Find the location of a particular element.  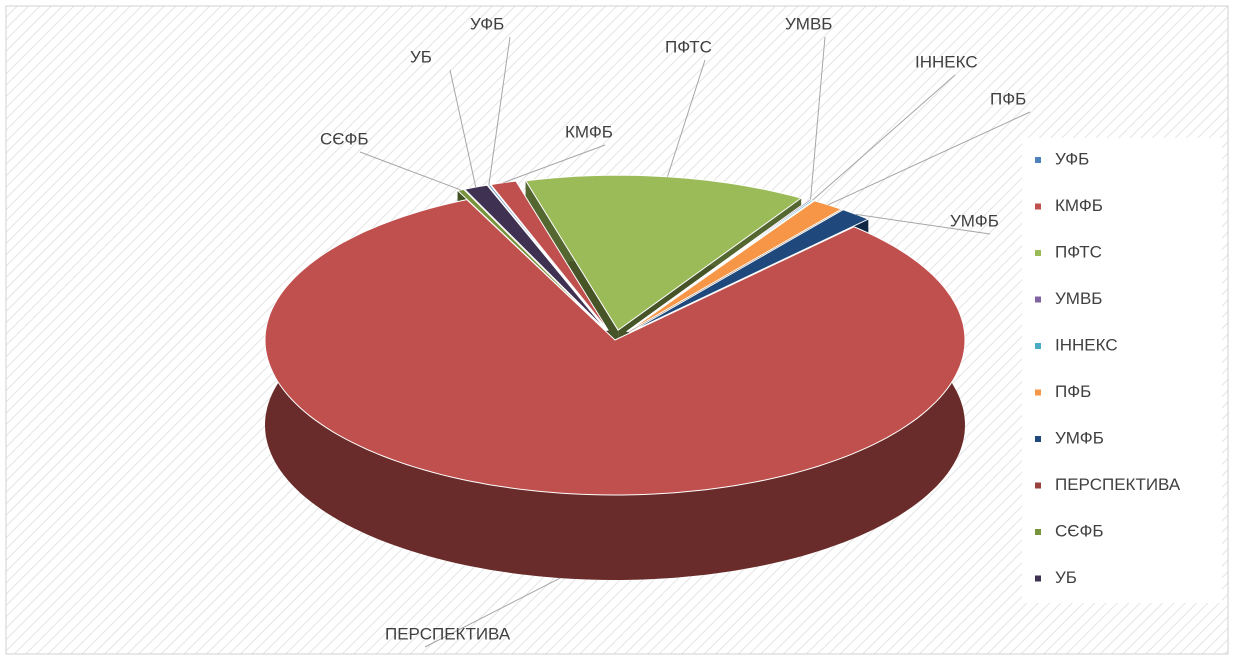

legend-label: ПФТС is located at coordinates (1078, 251).